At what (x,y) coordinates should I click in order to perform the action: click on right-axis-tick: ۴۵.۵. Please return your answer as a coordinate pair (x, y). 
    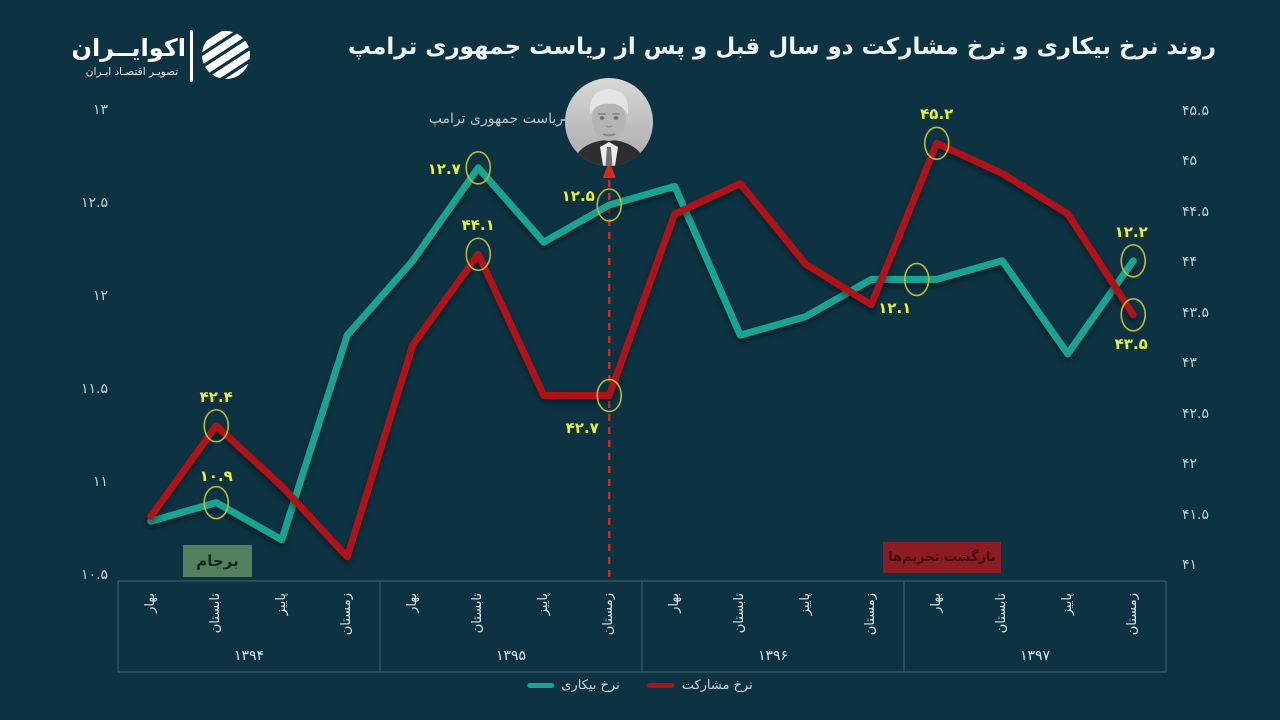
    Looking at the image, I should click on (1196, 111).